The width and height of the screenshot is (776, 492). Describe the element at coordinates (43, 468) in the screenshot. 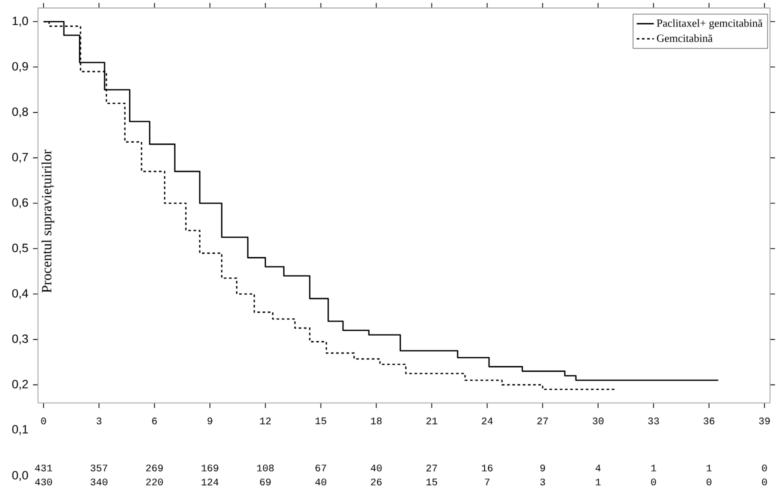

I see `text: 431` at that location.